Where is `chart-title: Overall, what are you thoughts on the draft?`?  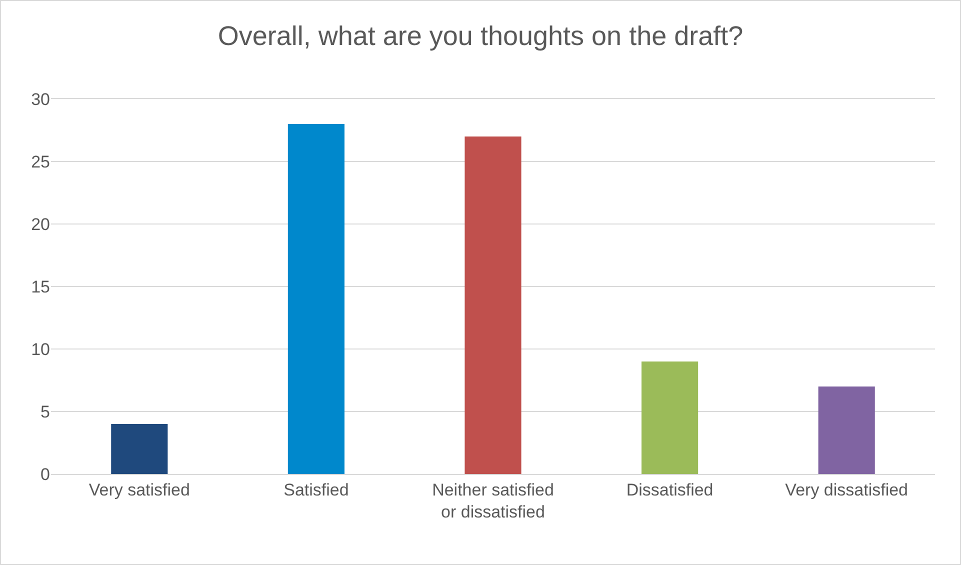 chart-title: Overall, what are you thoughts on the draft? is located at coordinates (481, 36).